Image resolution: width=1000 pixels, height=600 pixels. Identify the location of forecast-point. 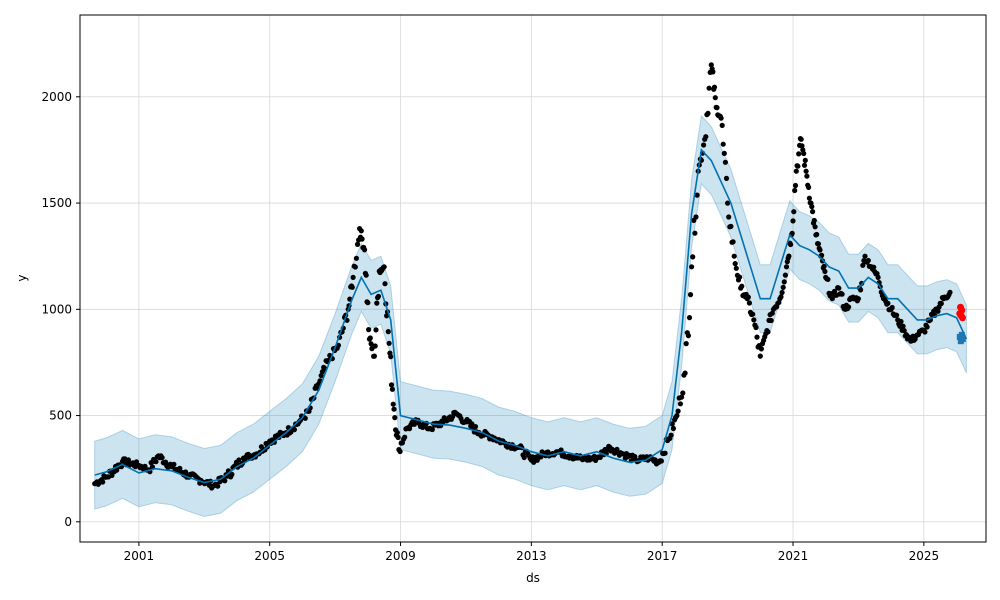
(961, 334).